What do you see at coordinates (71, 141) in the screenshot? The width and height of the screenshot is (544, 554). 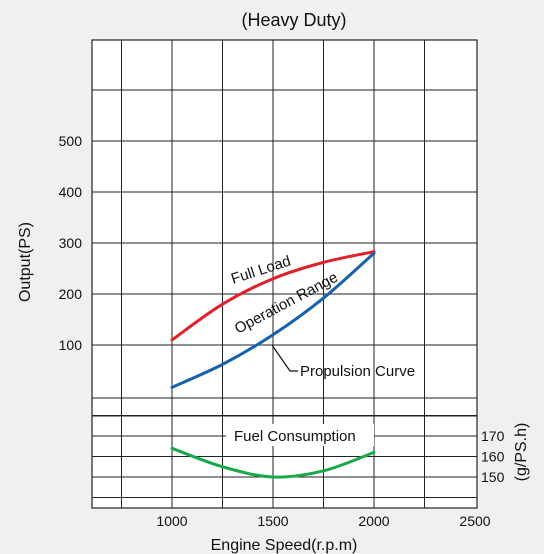 I see `y-tick-label: 500` at bounding box center [71, 141].